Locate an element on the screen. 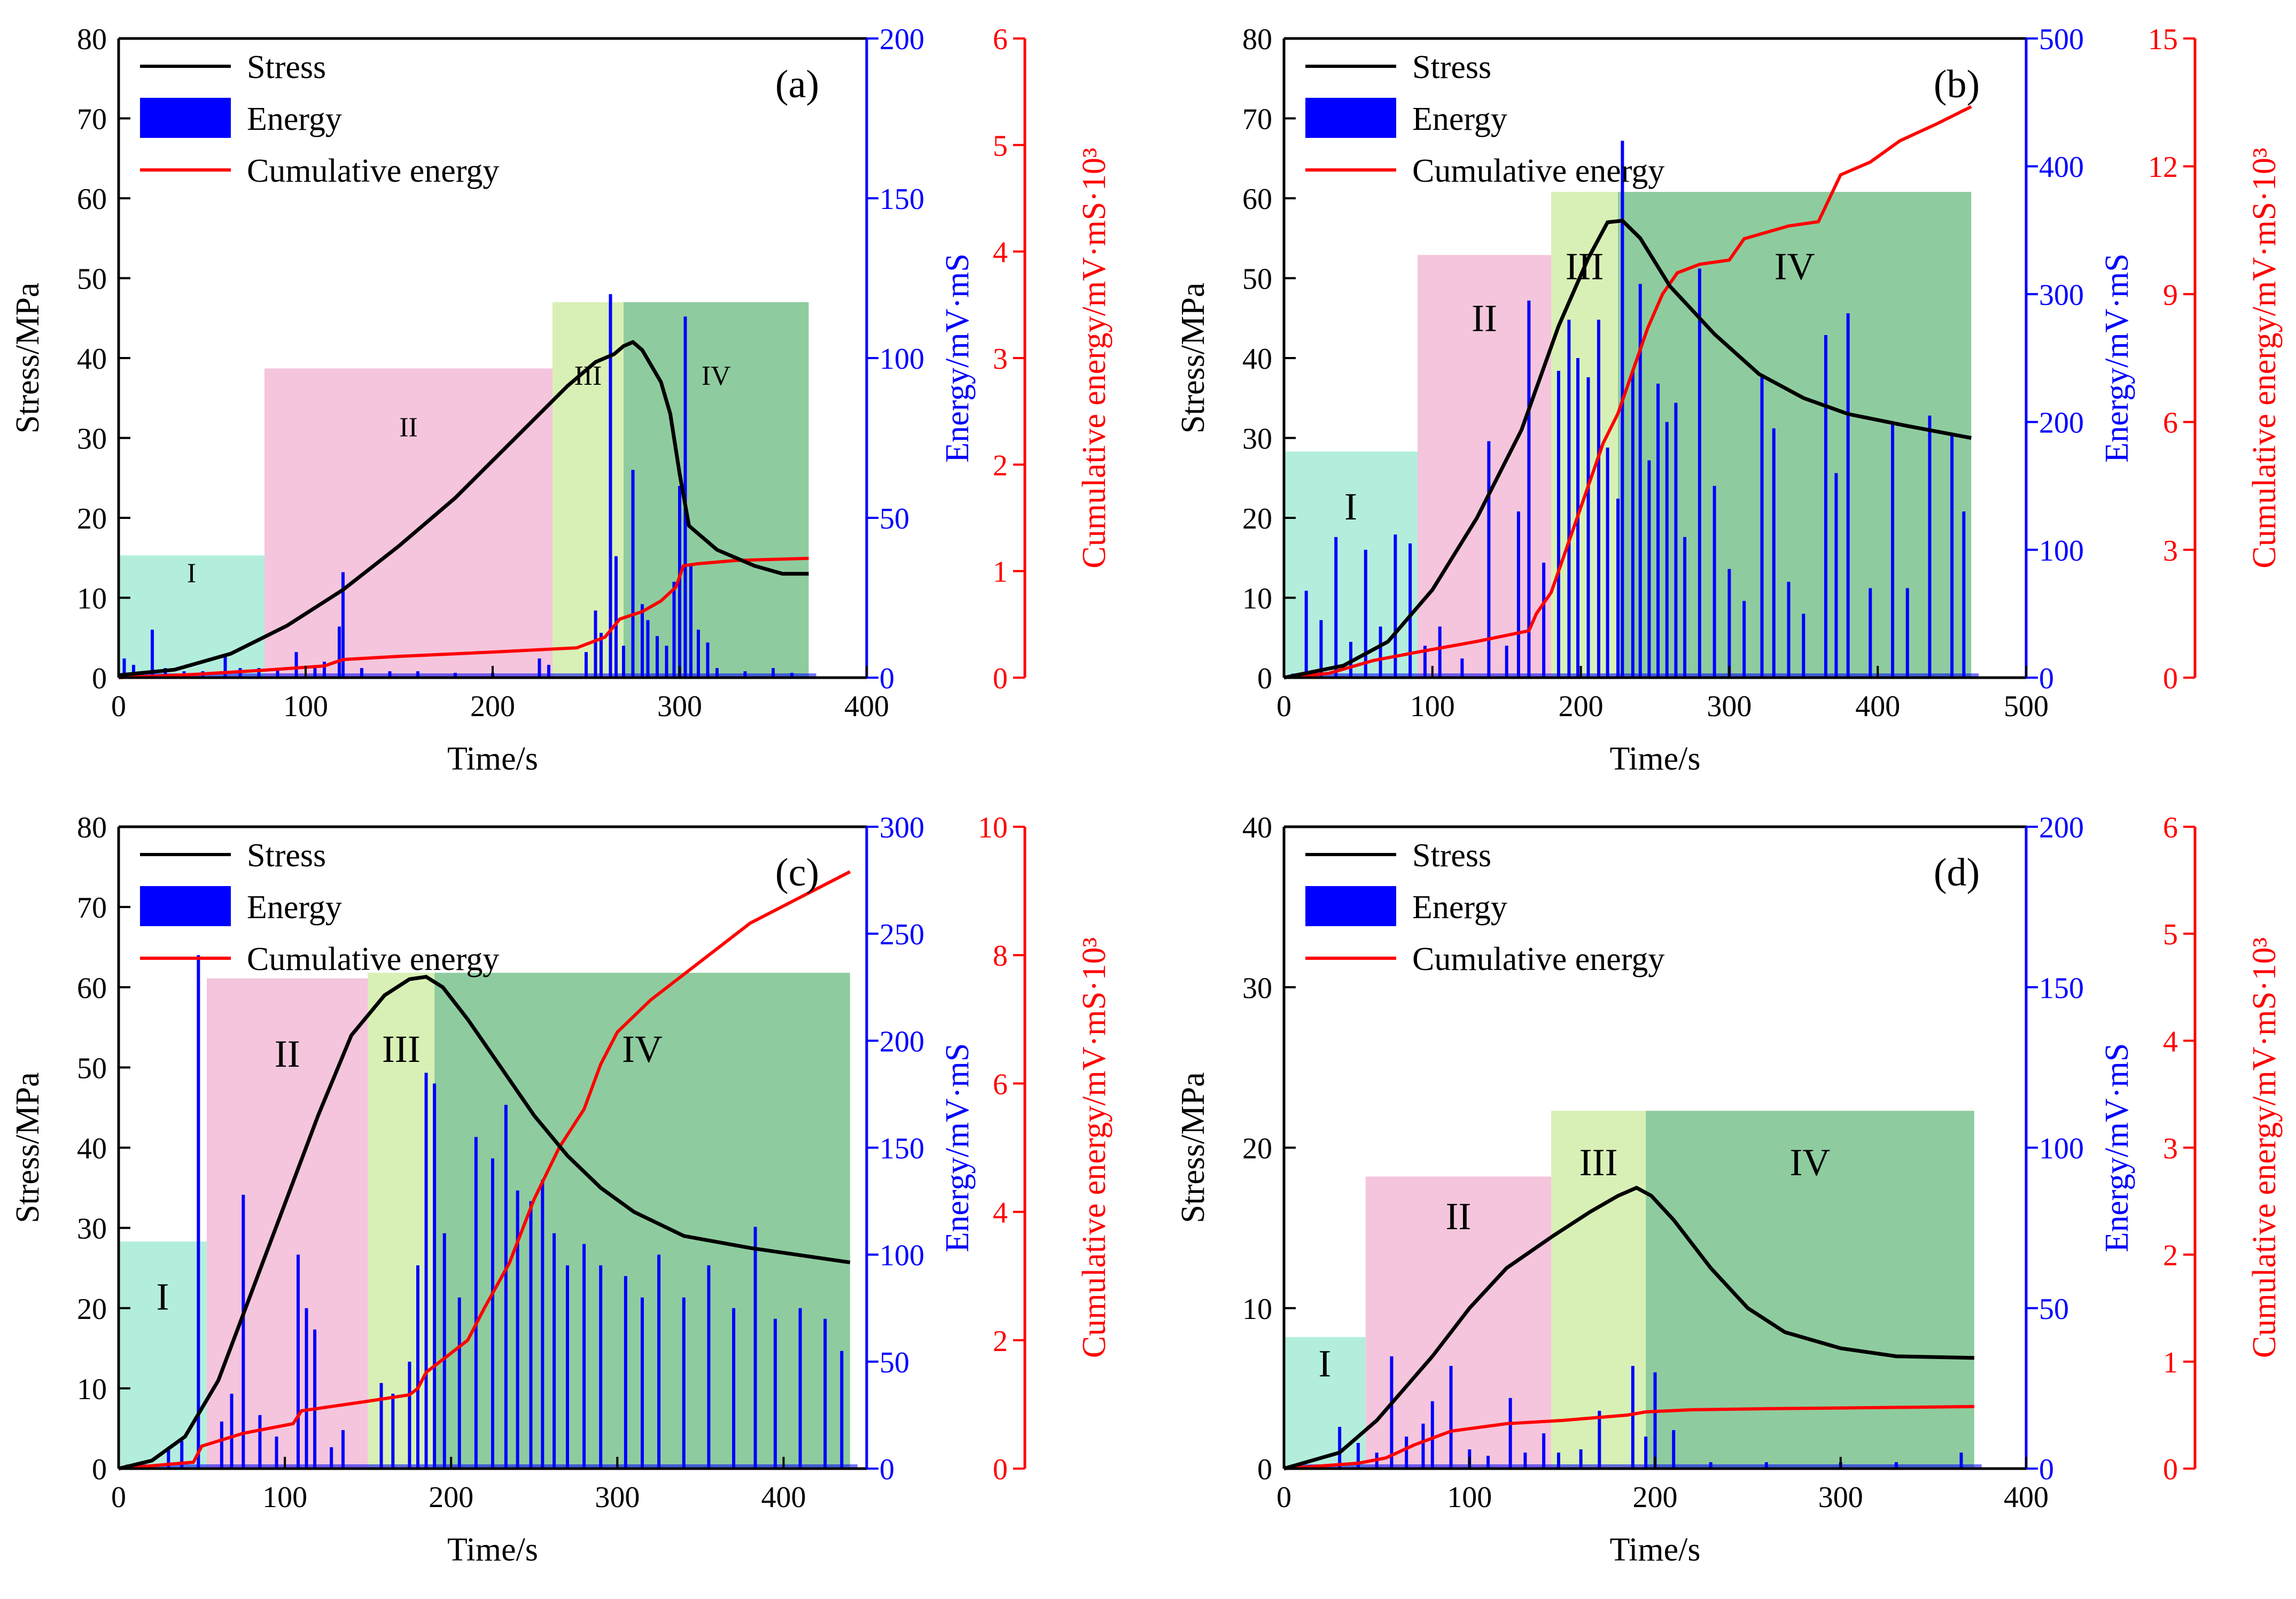  y3-tick-label: 10 is located at coordinates (993, 827).